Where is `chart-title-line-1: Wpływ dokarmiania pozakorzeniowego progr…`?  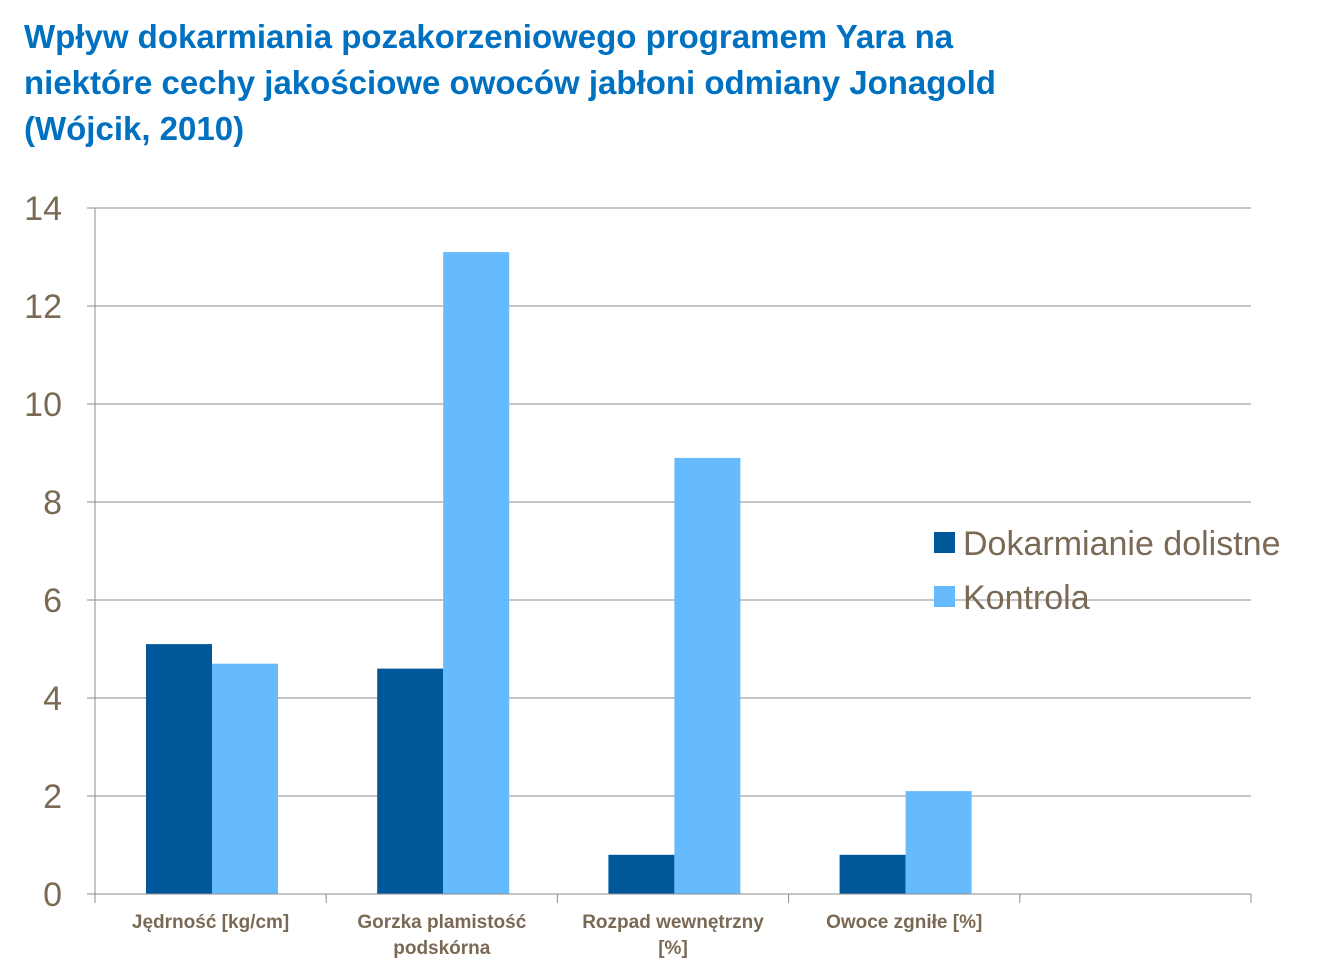
chart-title-line-1: Wpływ dokarmiania pozakorzeniowego progr… is located at coordinates (489, 36).